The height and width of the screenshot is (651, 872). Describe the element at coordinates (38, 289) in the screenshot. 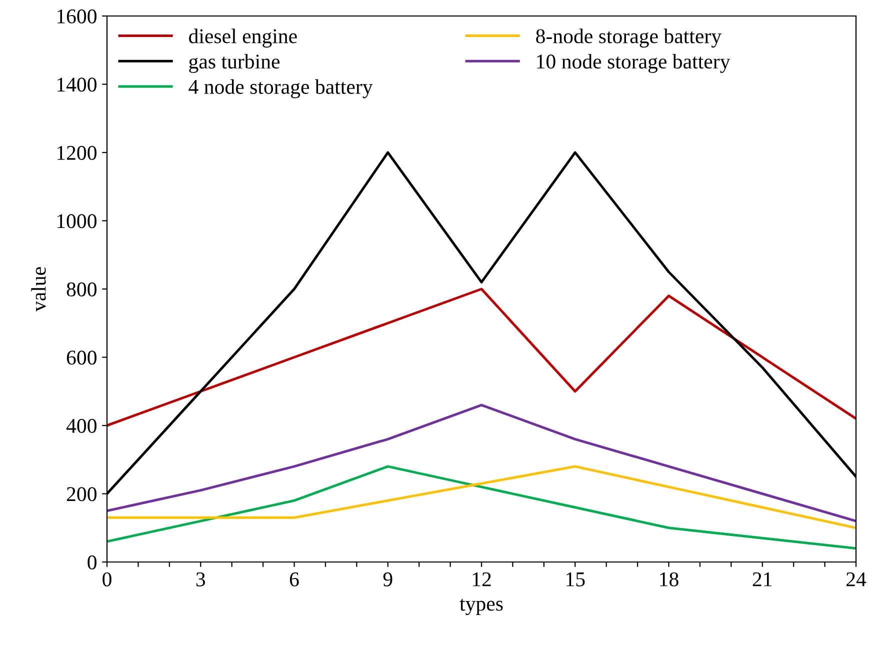

I see `y-axis-title: value` at that location.